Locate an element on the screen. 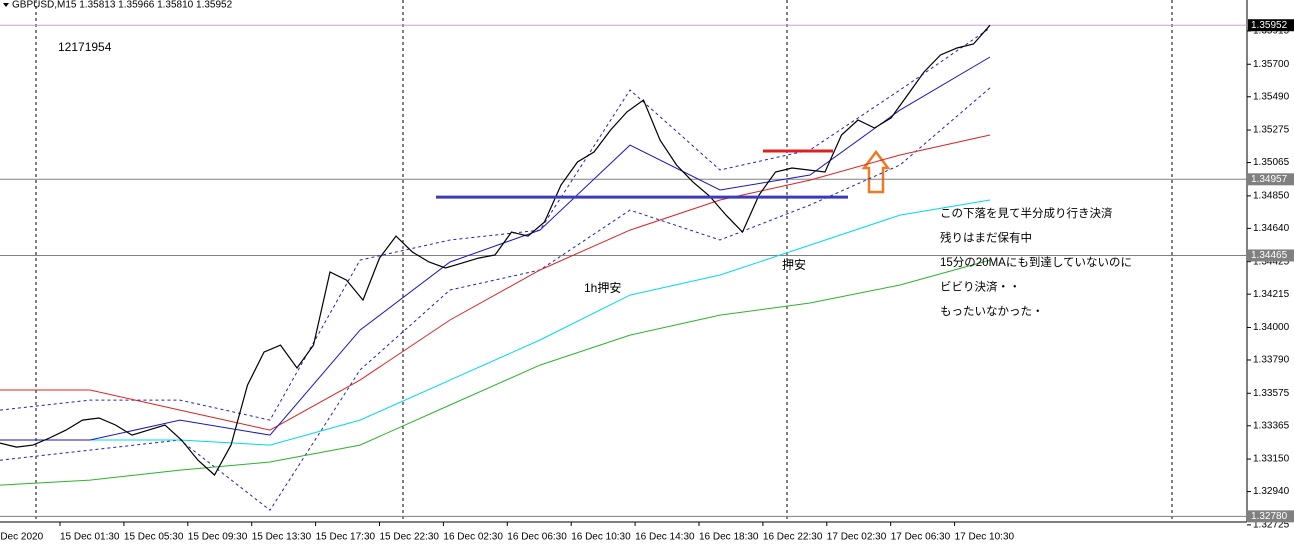 The width and height of the screenshot is (1294, 556). price-level-label: 1.35952 is located at coordinates (1269, 25).